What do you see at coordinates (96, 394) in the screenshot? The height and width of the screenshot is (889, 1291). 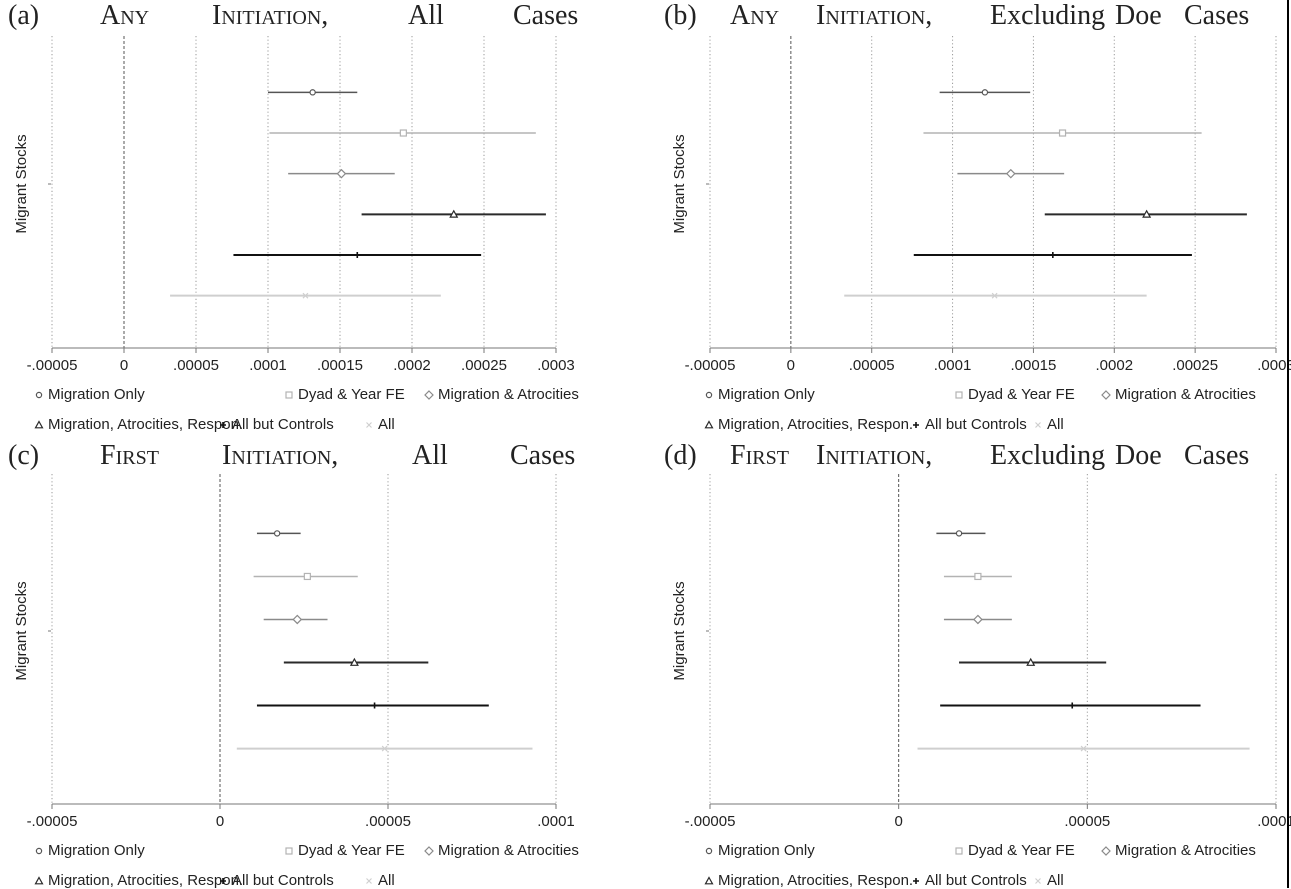 I see `legend-label: Migration Only` at bounding box center [96, 394].